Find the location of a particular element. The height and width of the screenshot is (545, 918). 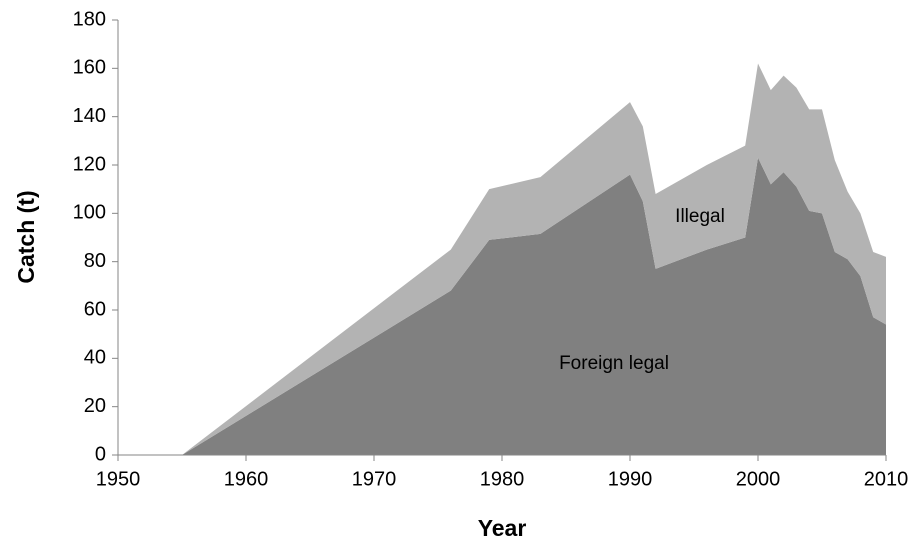

x-tick-label: 1950 is located at coordinates (118, 479).